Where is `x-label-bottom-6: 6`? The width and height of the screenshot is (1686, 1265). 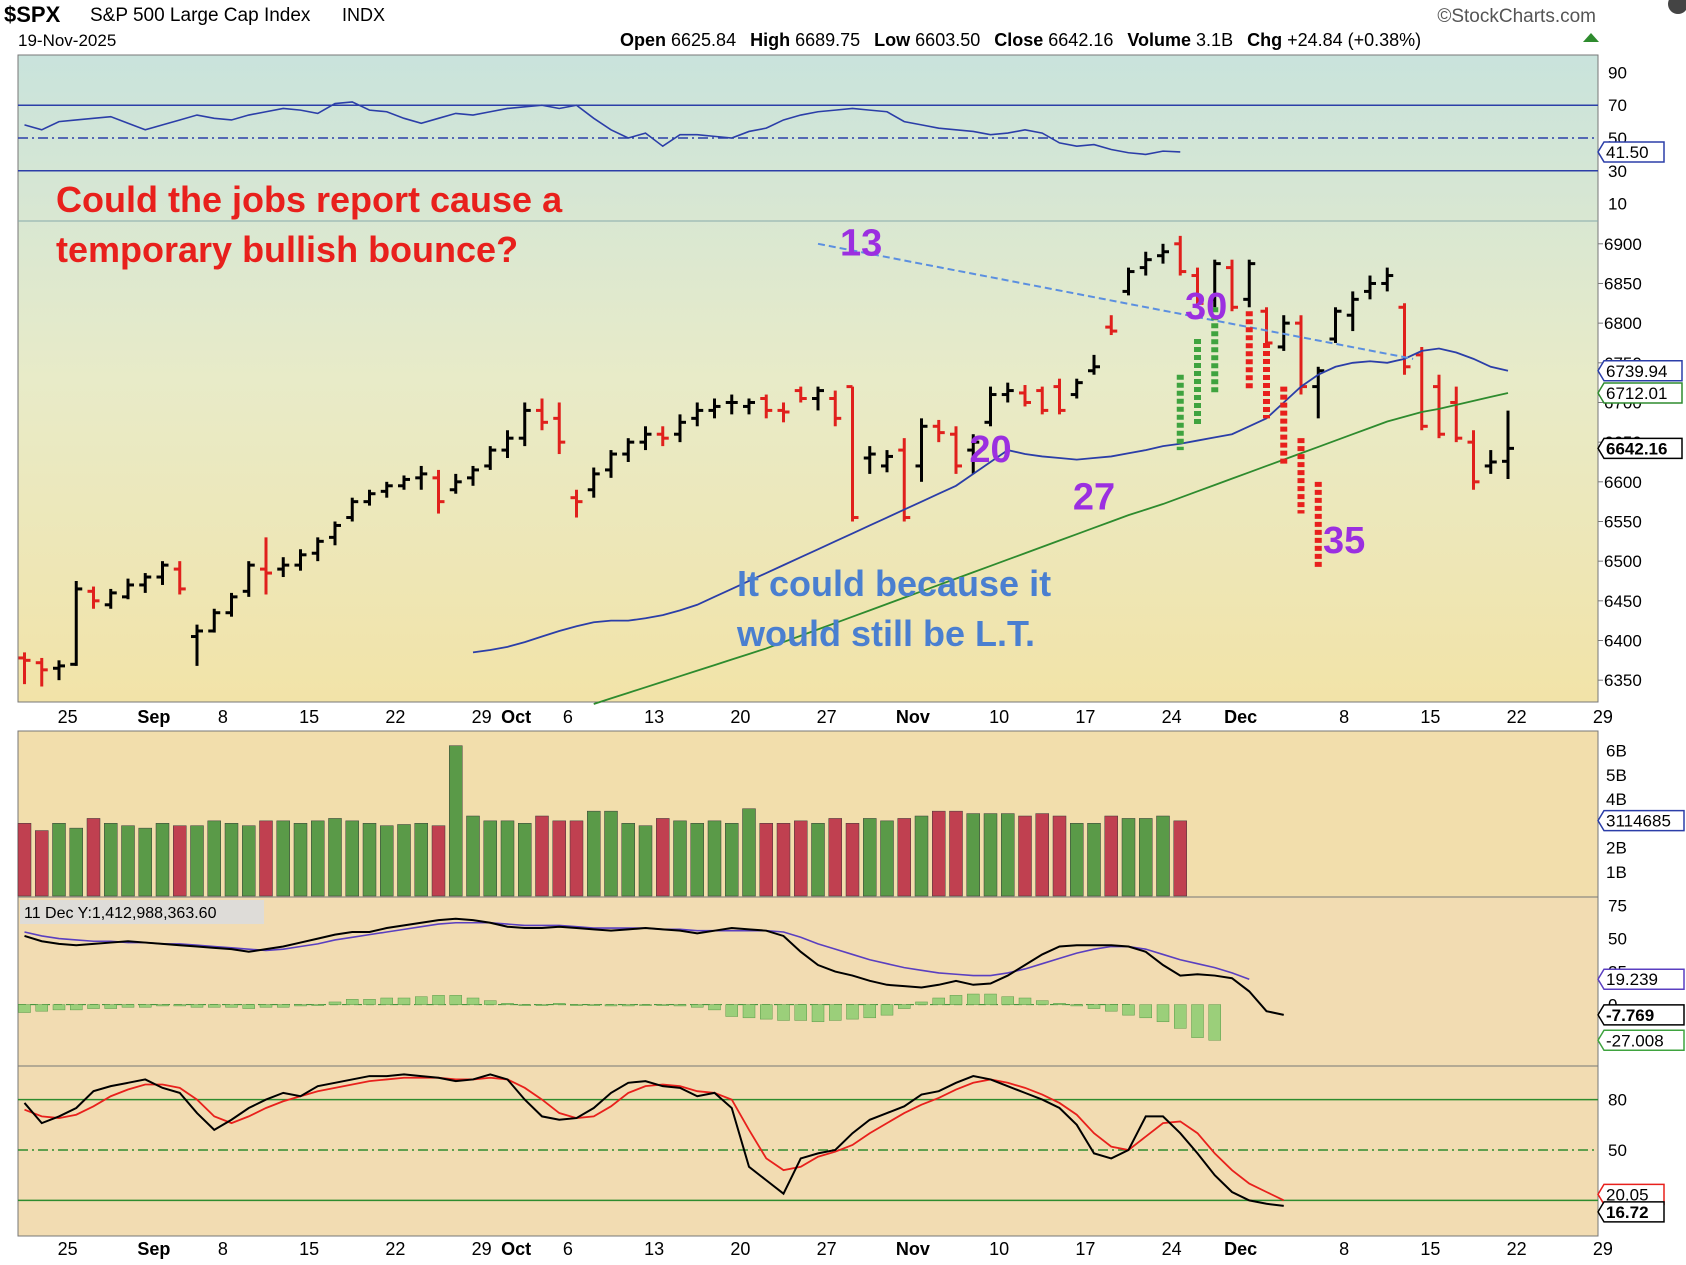 x-label-bottom-6: 6 is located at coordinates (568, 1249).